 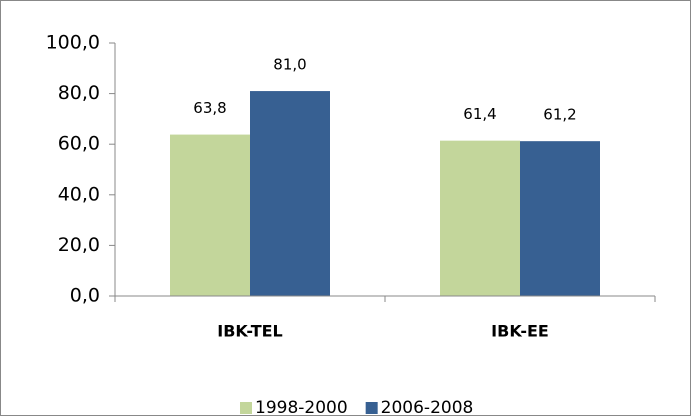 I want to click on y-tick-label: 80,0, so click(x=79, y=93).